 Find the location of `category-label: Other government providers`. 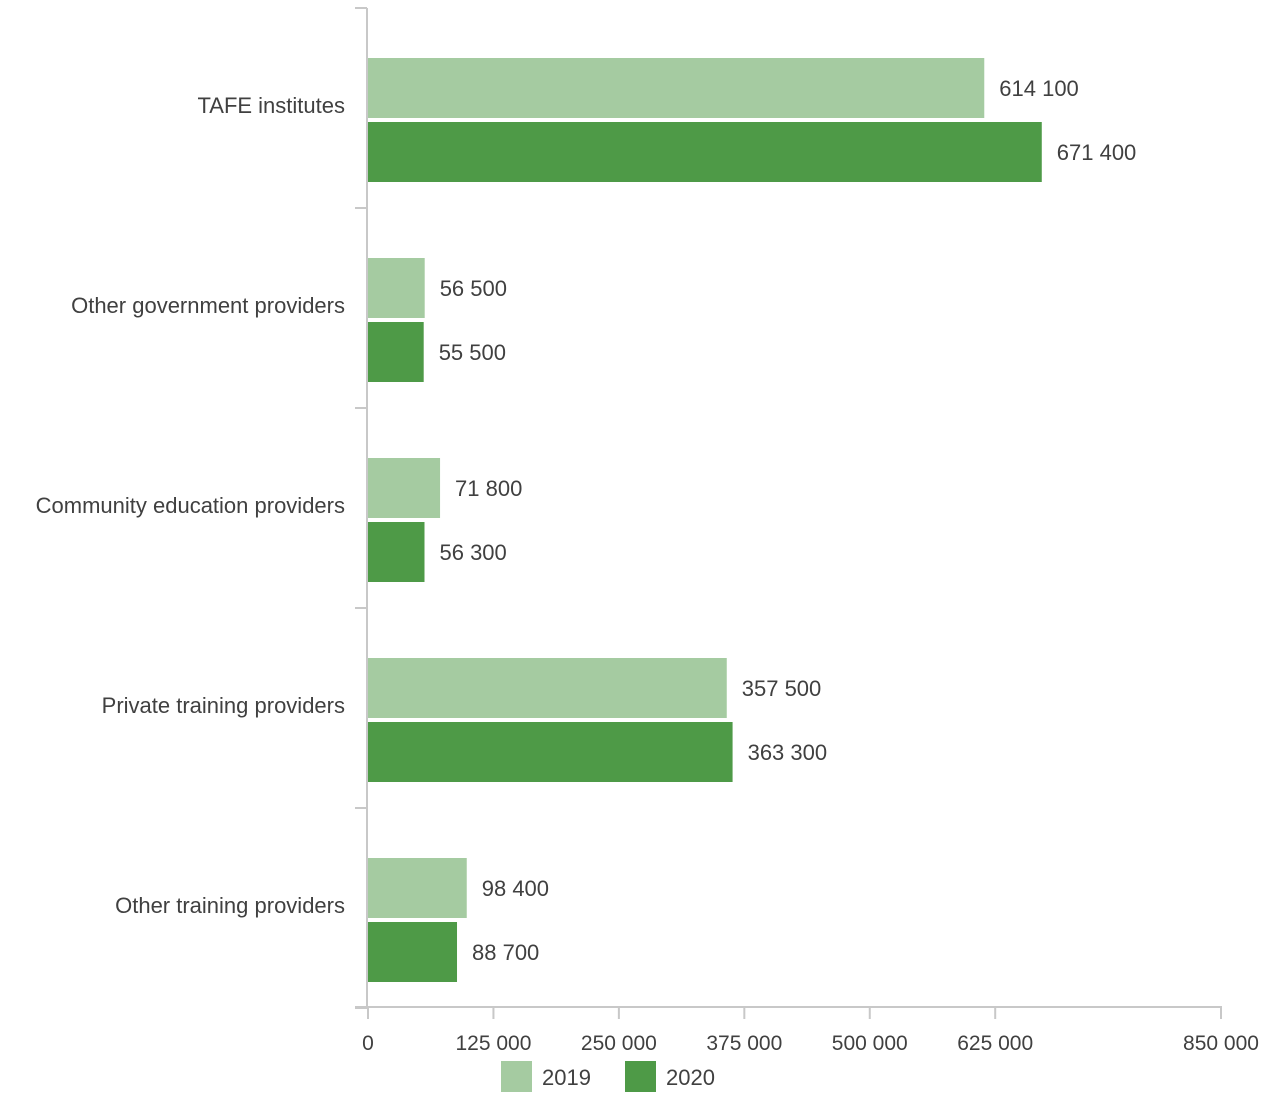

category-label: Other government providers is located at coordinates (208, 305).